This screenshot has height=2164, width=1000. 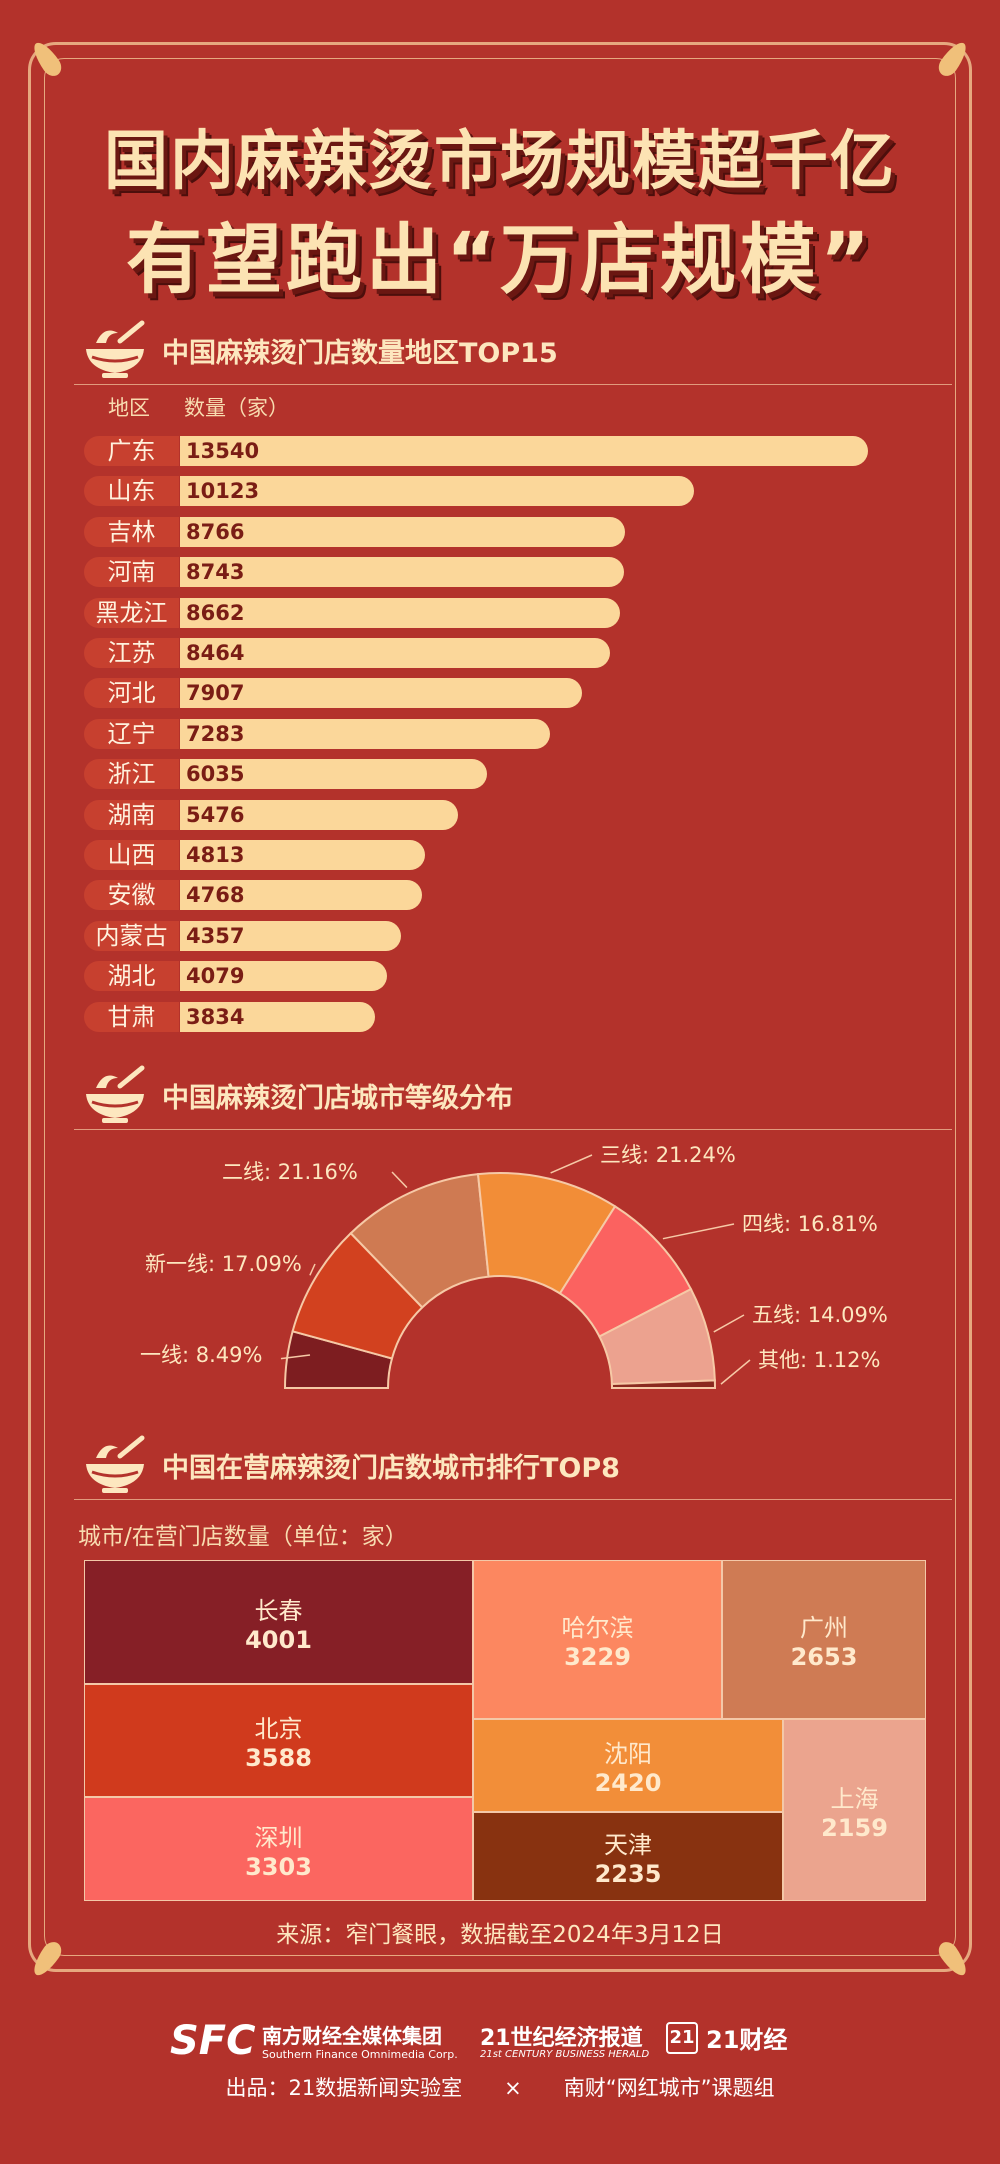 I want to click on sfc-name-cn: 南方财经全媒体集团, so click(x=352, y=2036).